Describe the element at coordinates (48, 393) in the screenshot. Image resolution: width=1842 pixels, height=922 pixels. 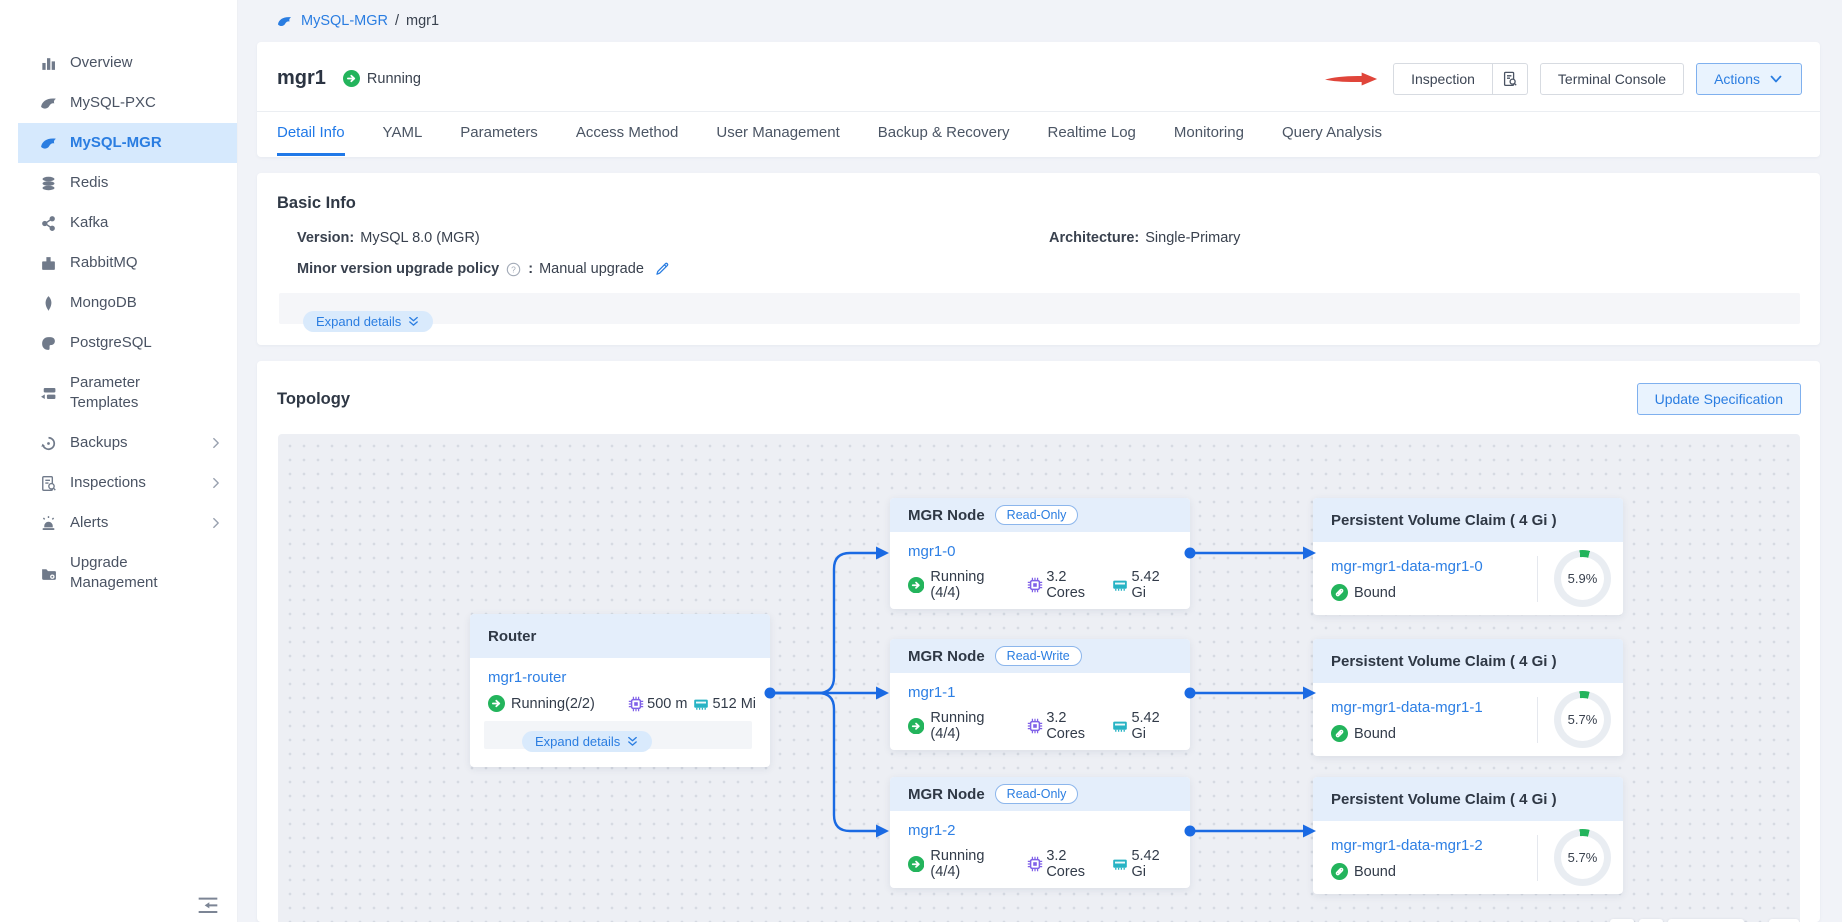
I see `template-icon` at that location.